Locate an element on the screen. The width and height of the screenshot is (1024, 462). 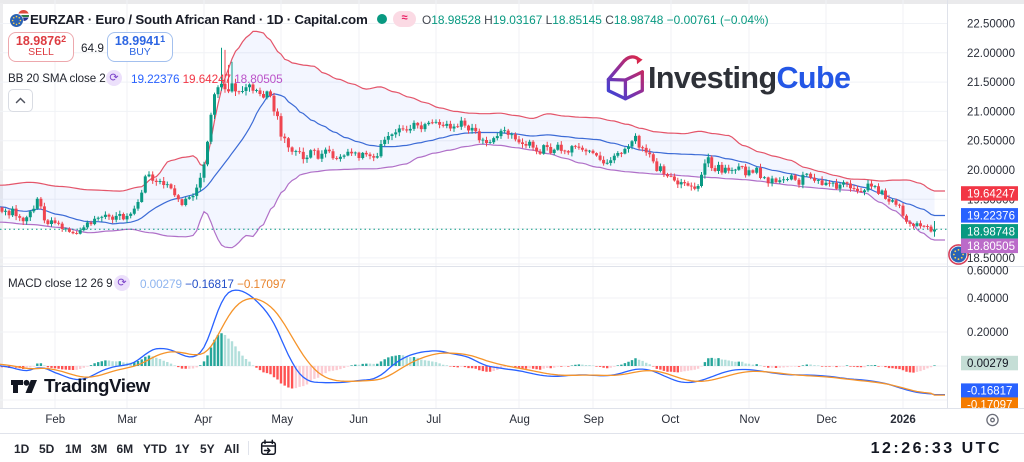
svg-text: 20.50000 is located at coordinates (991, 142).